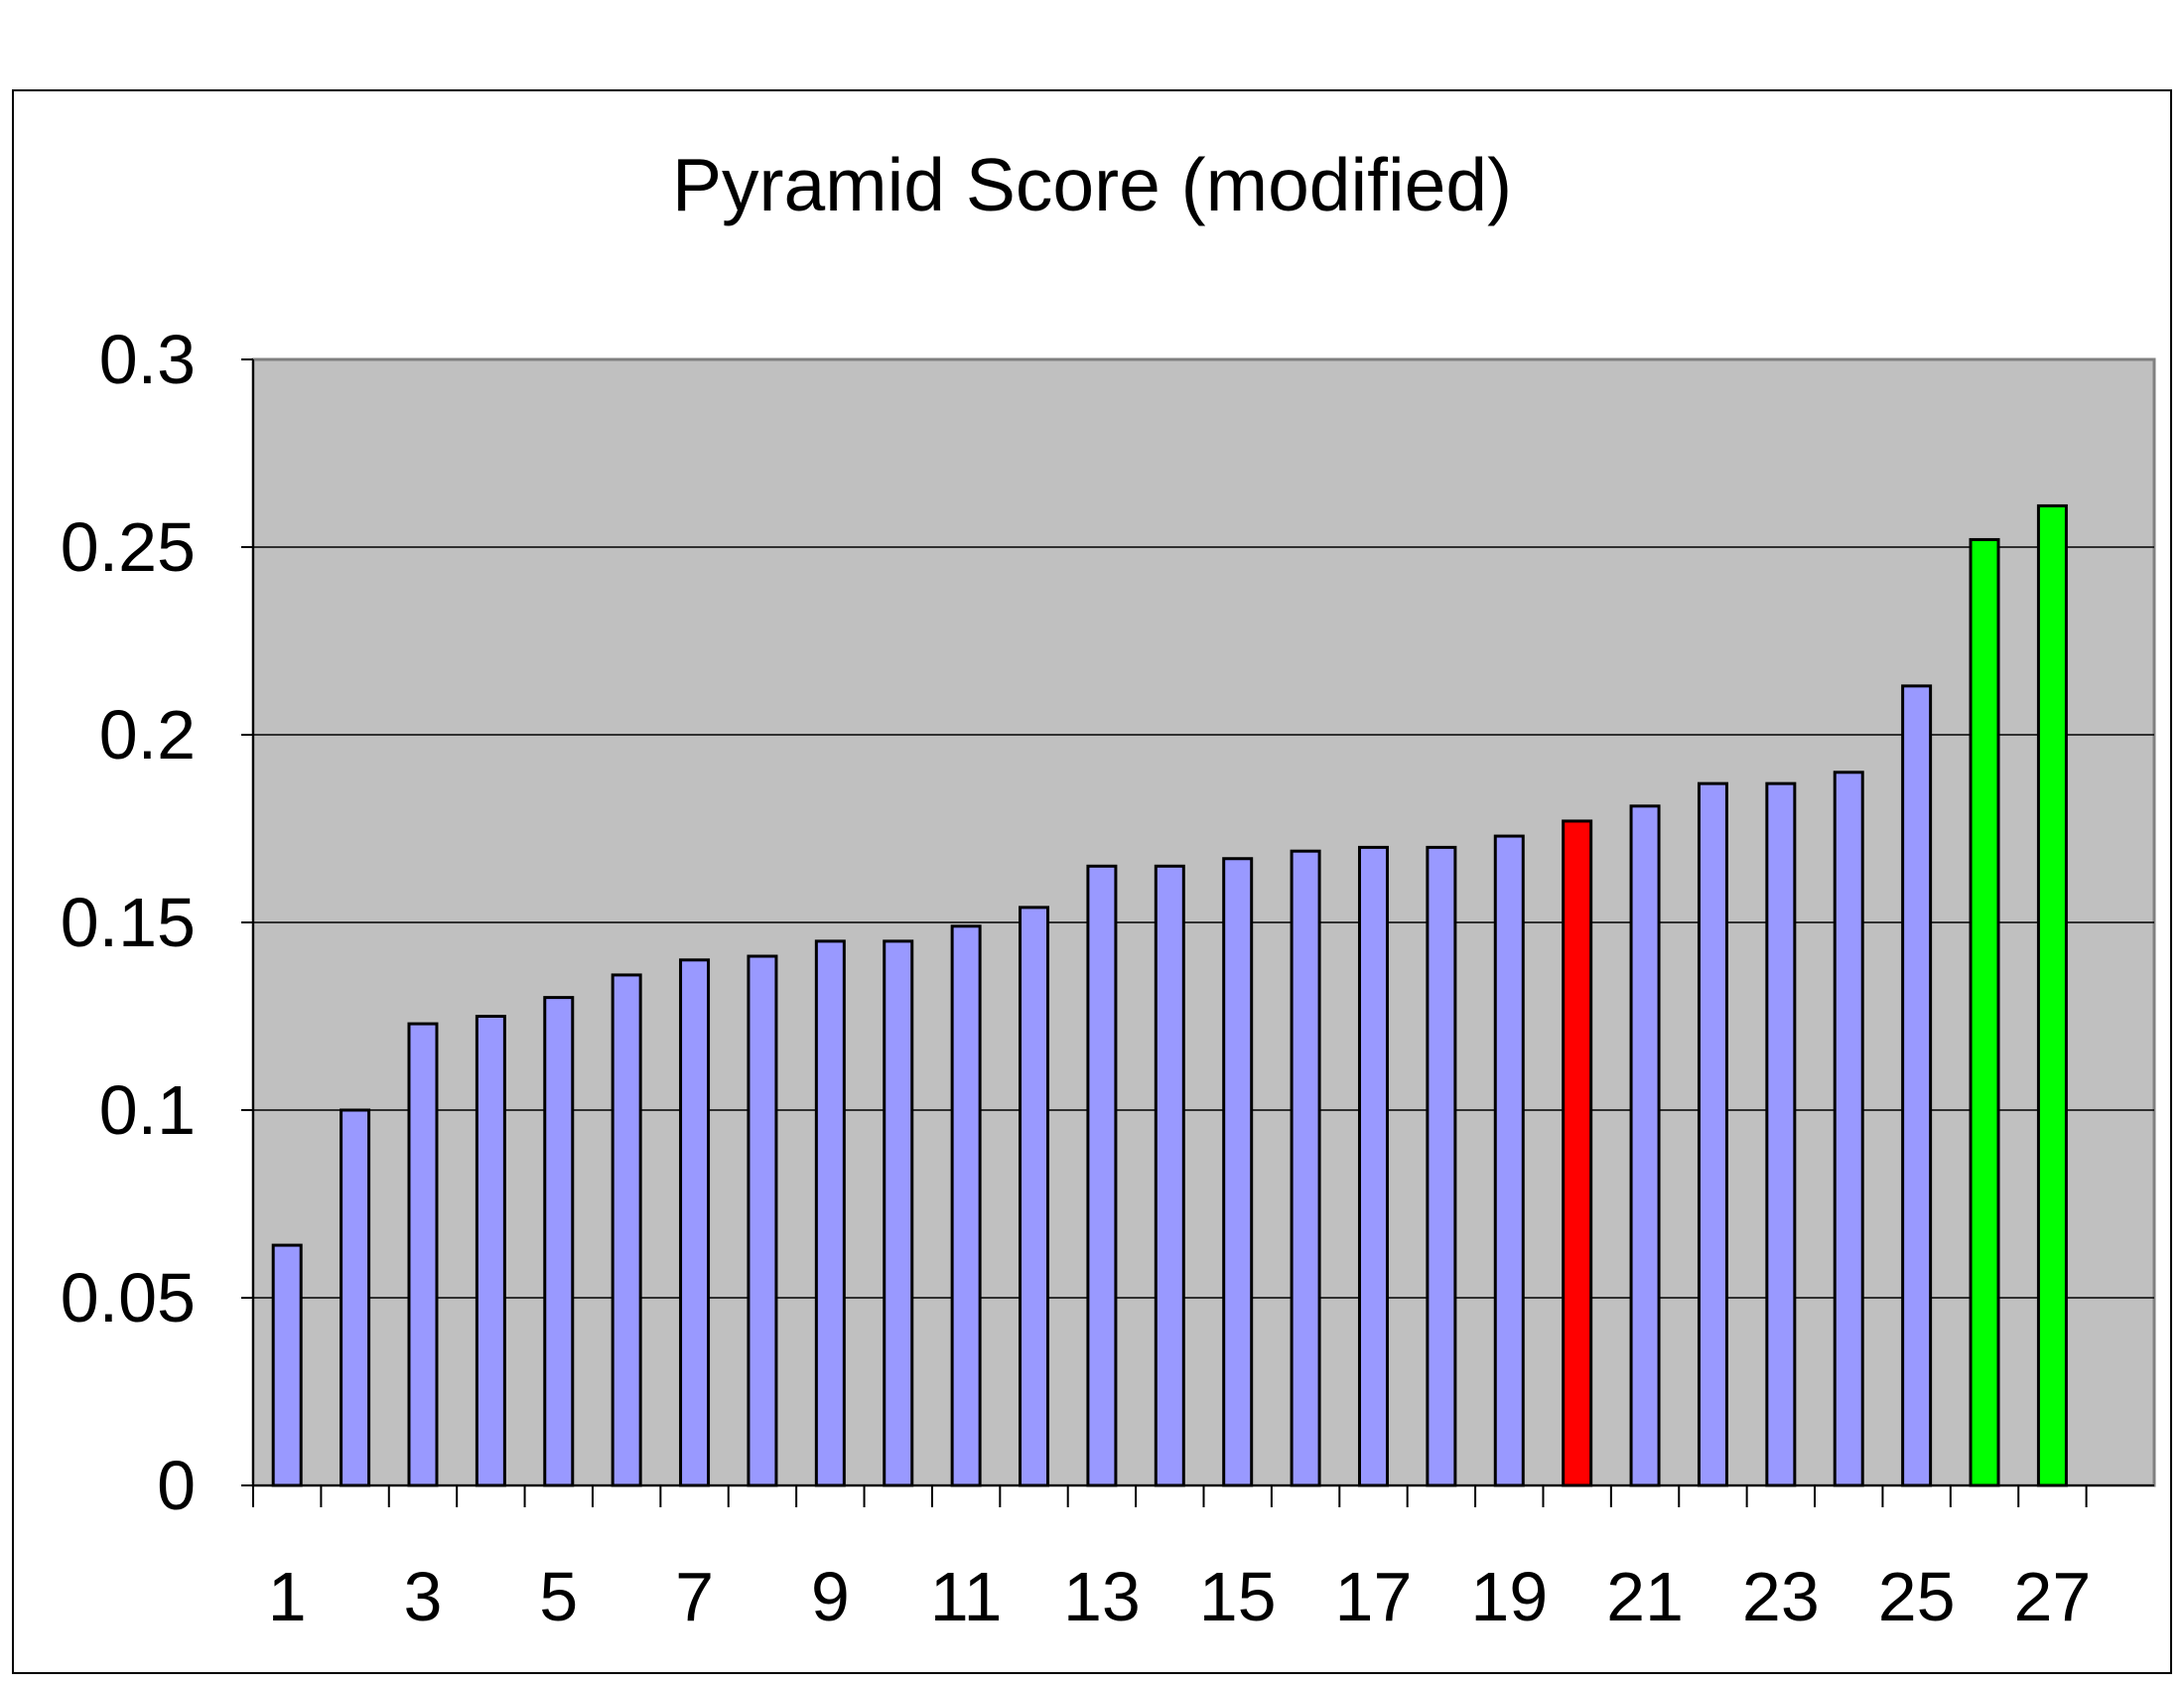 The height and width of the screenshot is (1687, 2184). I want to click on x-axis-tick-labels: 1 3 5 7 9 11 13 15 17 19 21 23 25 27, so click(1180, 1596).